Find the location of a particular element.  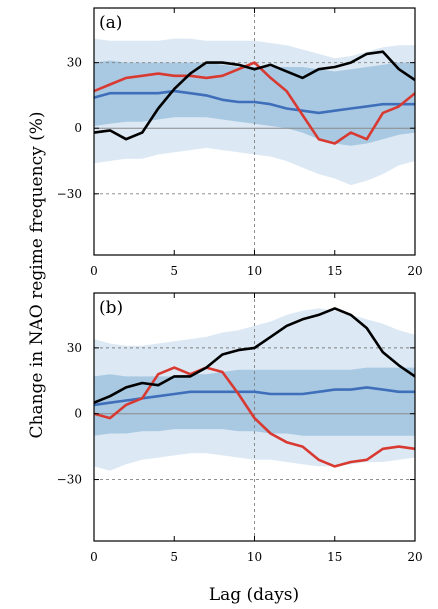

y-axis-label: Change in NAO regime frequency (%) is located at coordinates (37, 274).